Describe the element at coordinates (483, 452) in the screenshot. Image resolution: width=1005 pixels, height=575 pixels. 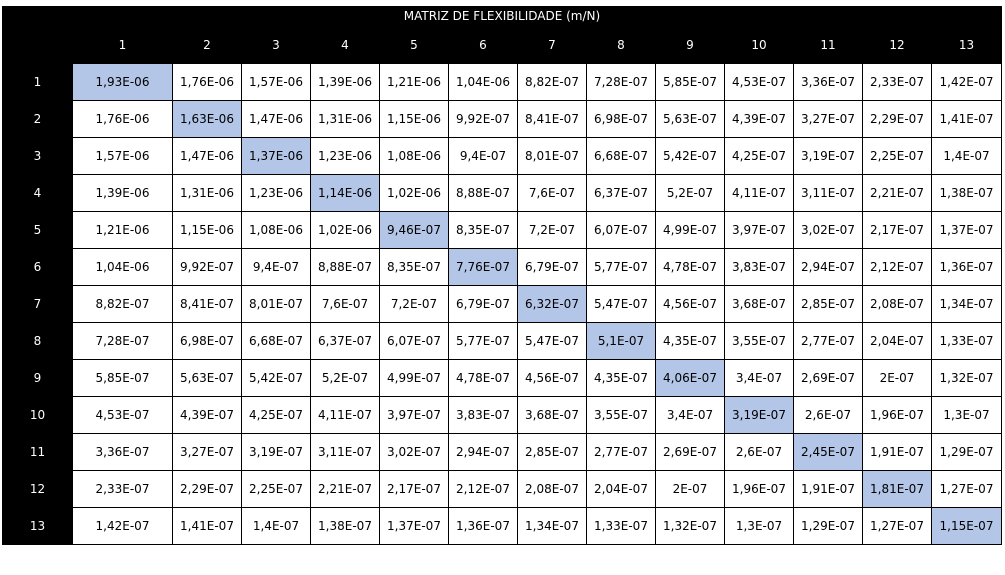
I see `matrix-cell: 2,94E-07` at that location.